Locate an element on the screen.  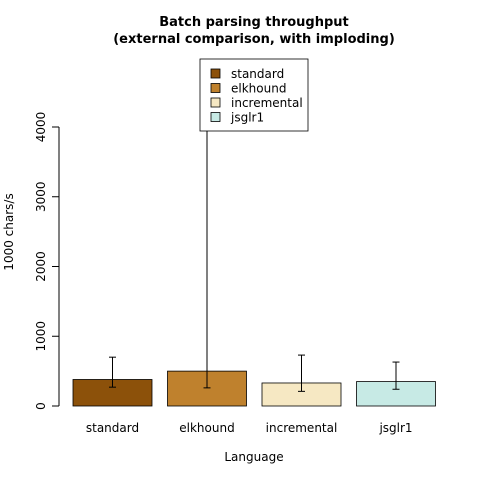
y-tick-label: 1000 is located at coordinates (41, 336).